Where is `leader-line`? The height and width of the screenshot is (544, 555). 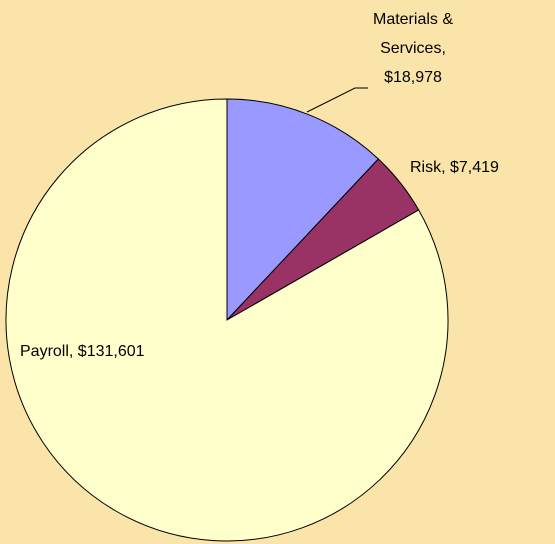 leader-line is located at coordinates (337, 100).